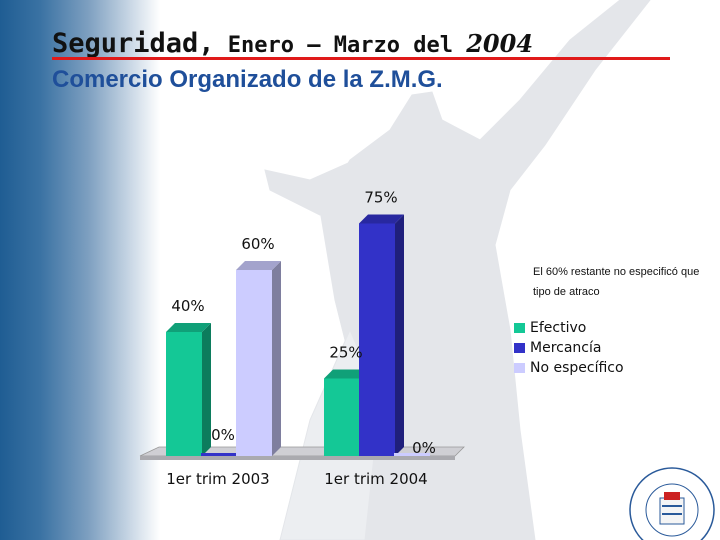 Image resolution: width=720 pixels, height=540 pixels. What do you see at coordinates (133, 43) in the screenshot?
I see `title-part-seguridad: Seguridad,` at bounding box center [133, 43].